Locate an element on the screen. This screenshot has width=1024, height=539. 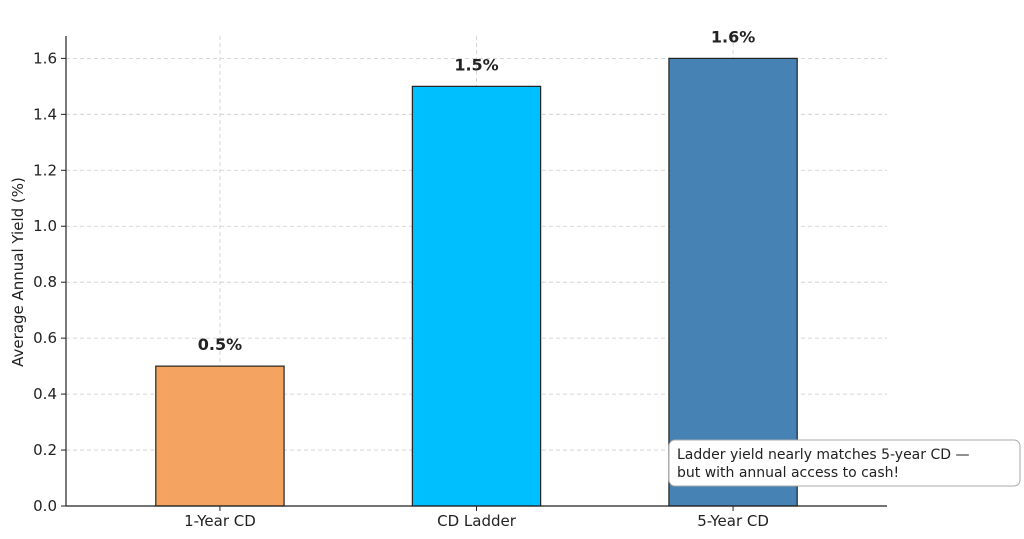
x-tick-label: 1-Year CD is located at coordinates (220, 521).